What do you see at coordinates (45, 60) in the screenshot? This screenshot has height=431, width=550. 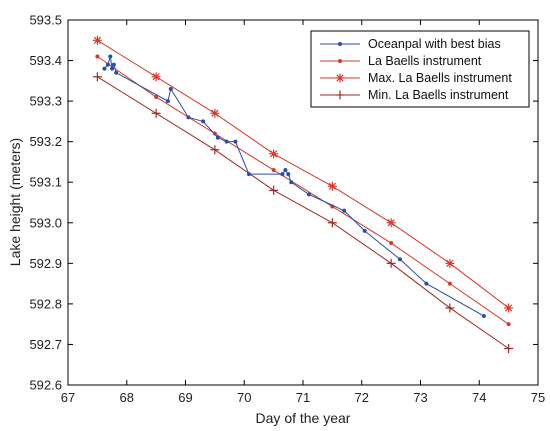 I see `y-tick-label: 593.4` at bounding box center [45, 60].